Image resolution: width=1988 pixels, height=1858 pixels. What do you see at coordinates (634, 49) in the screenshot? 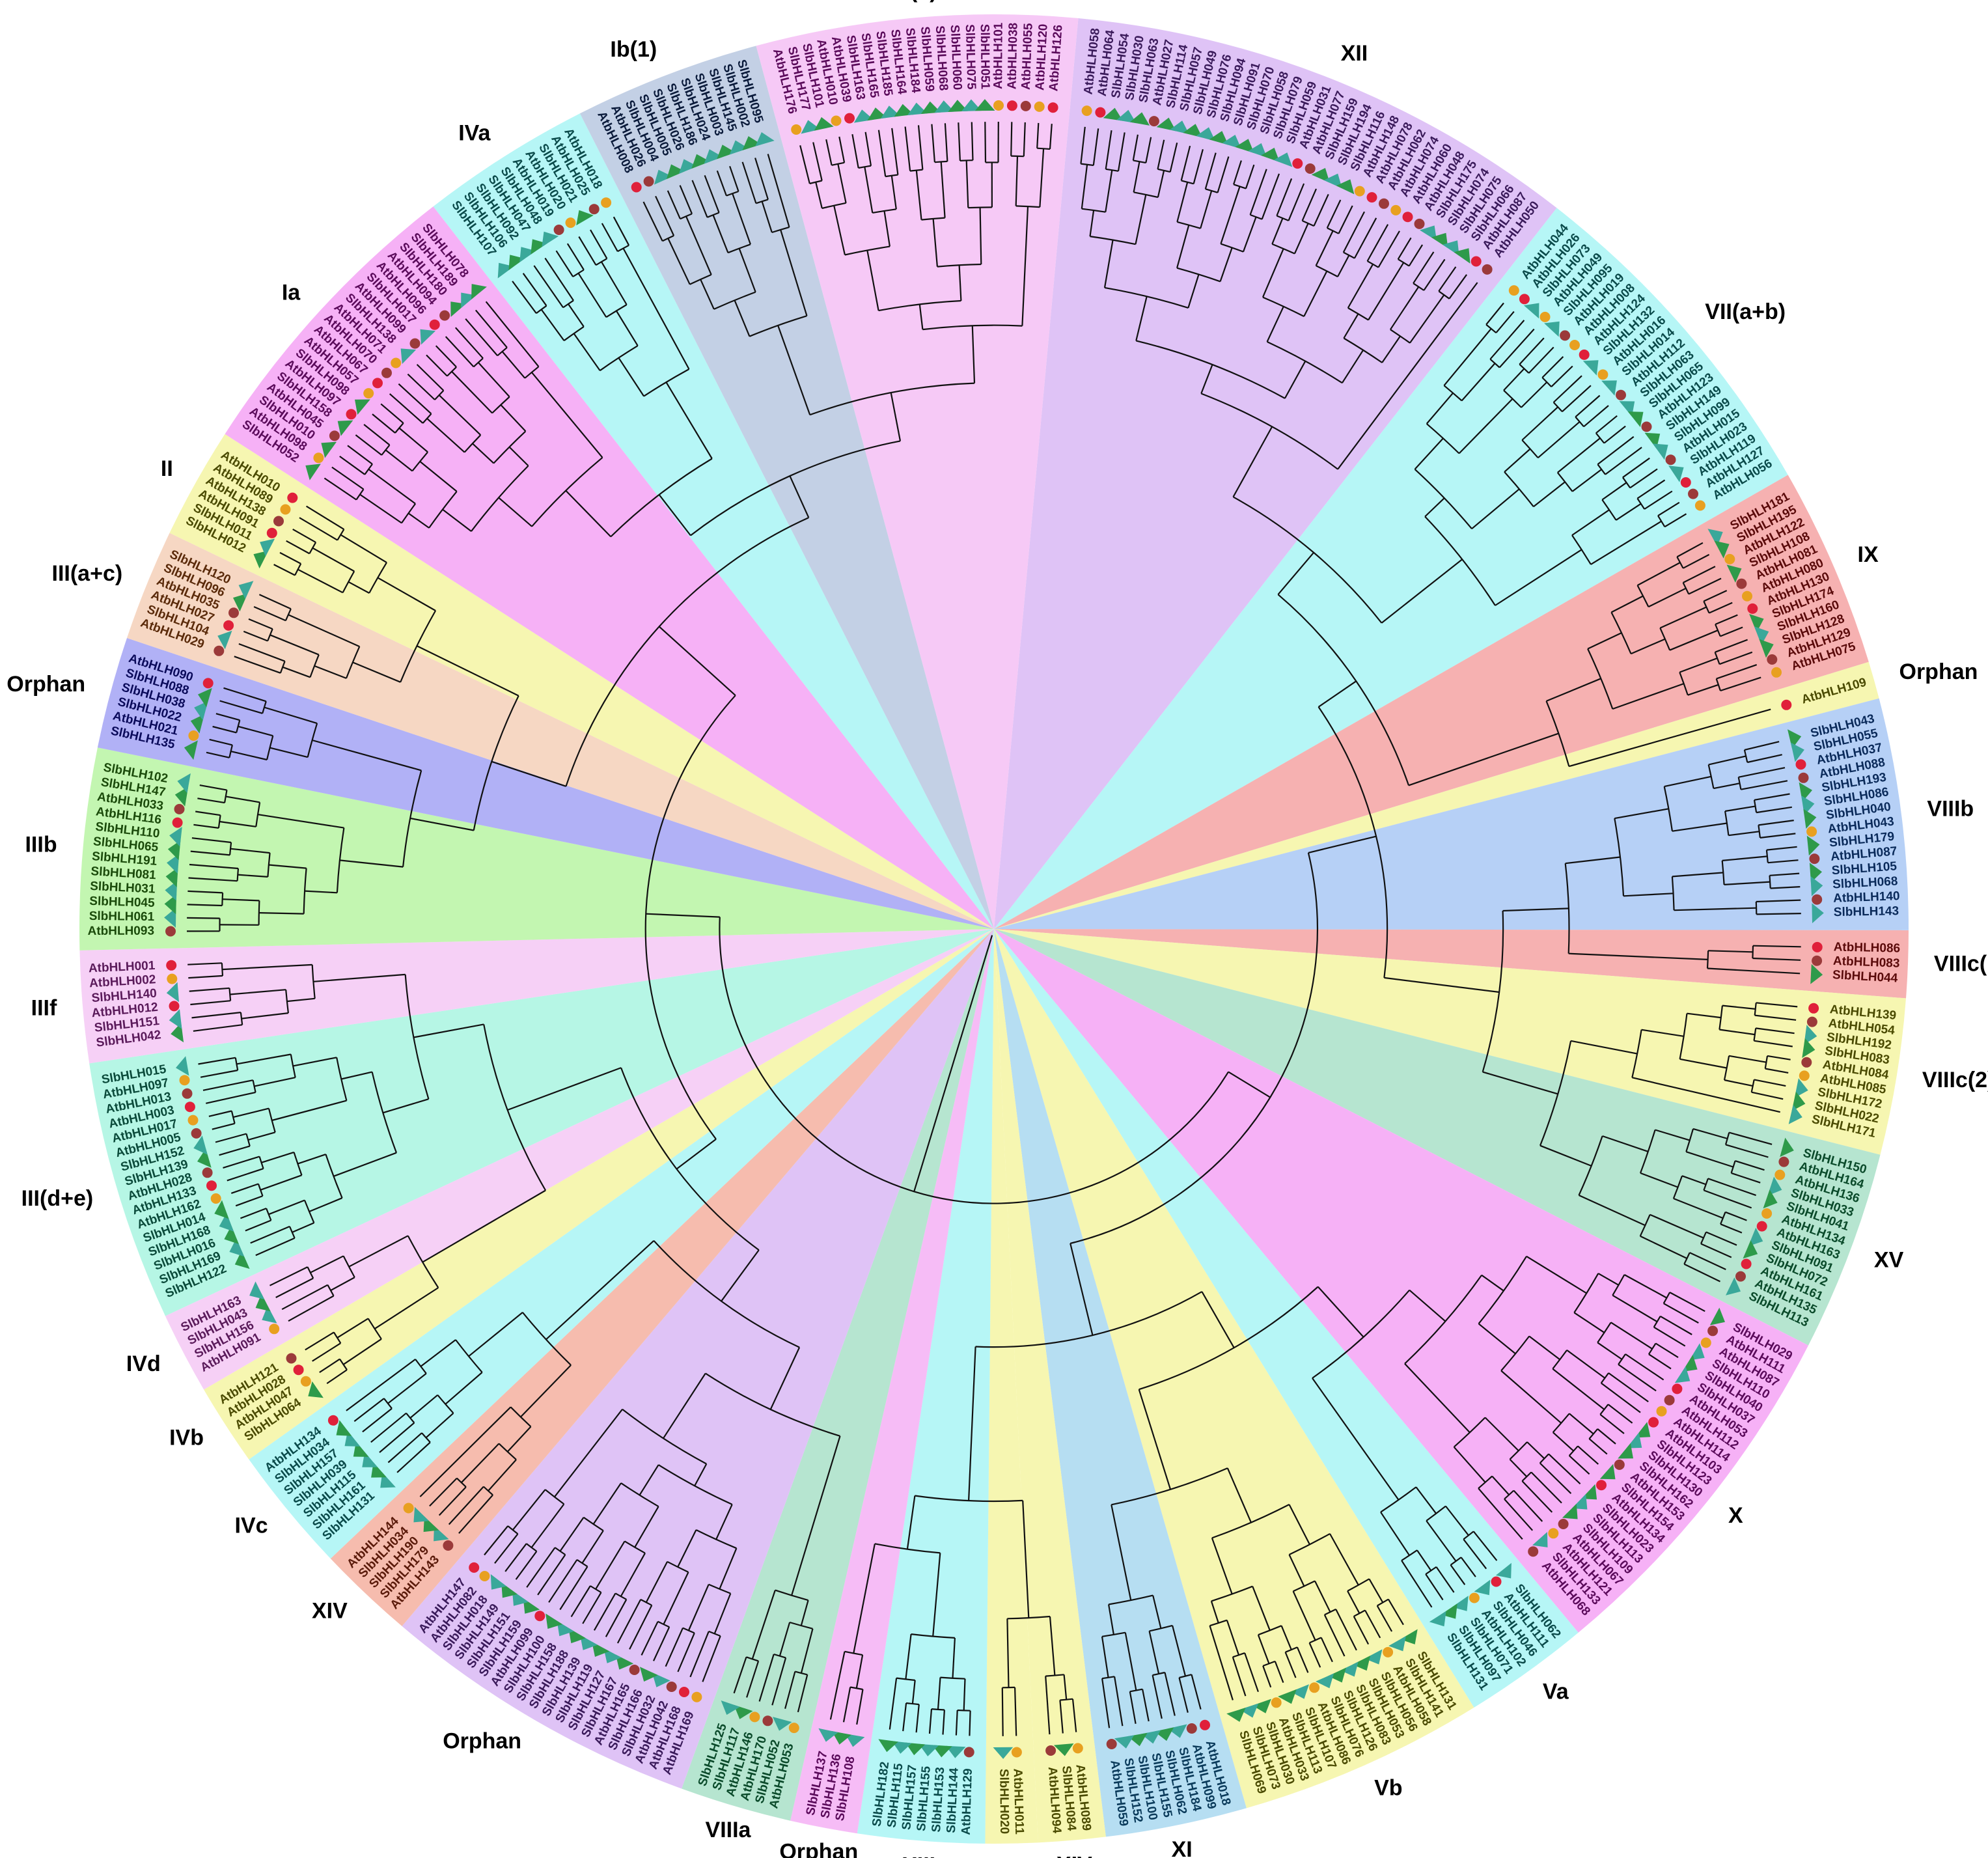
I see `group-label: Ib(1)` at bounding box center [634, 49].